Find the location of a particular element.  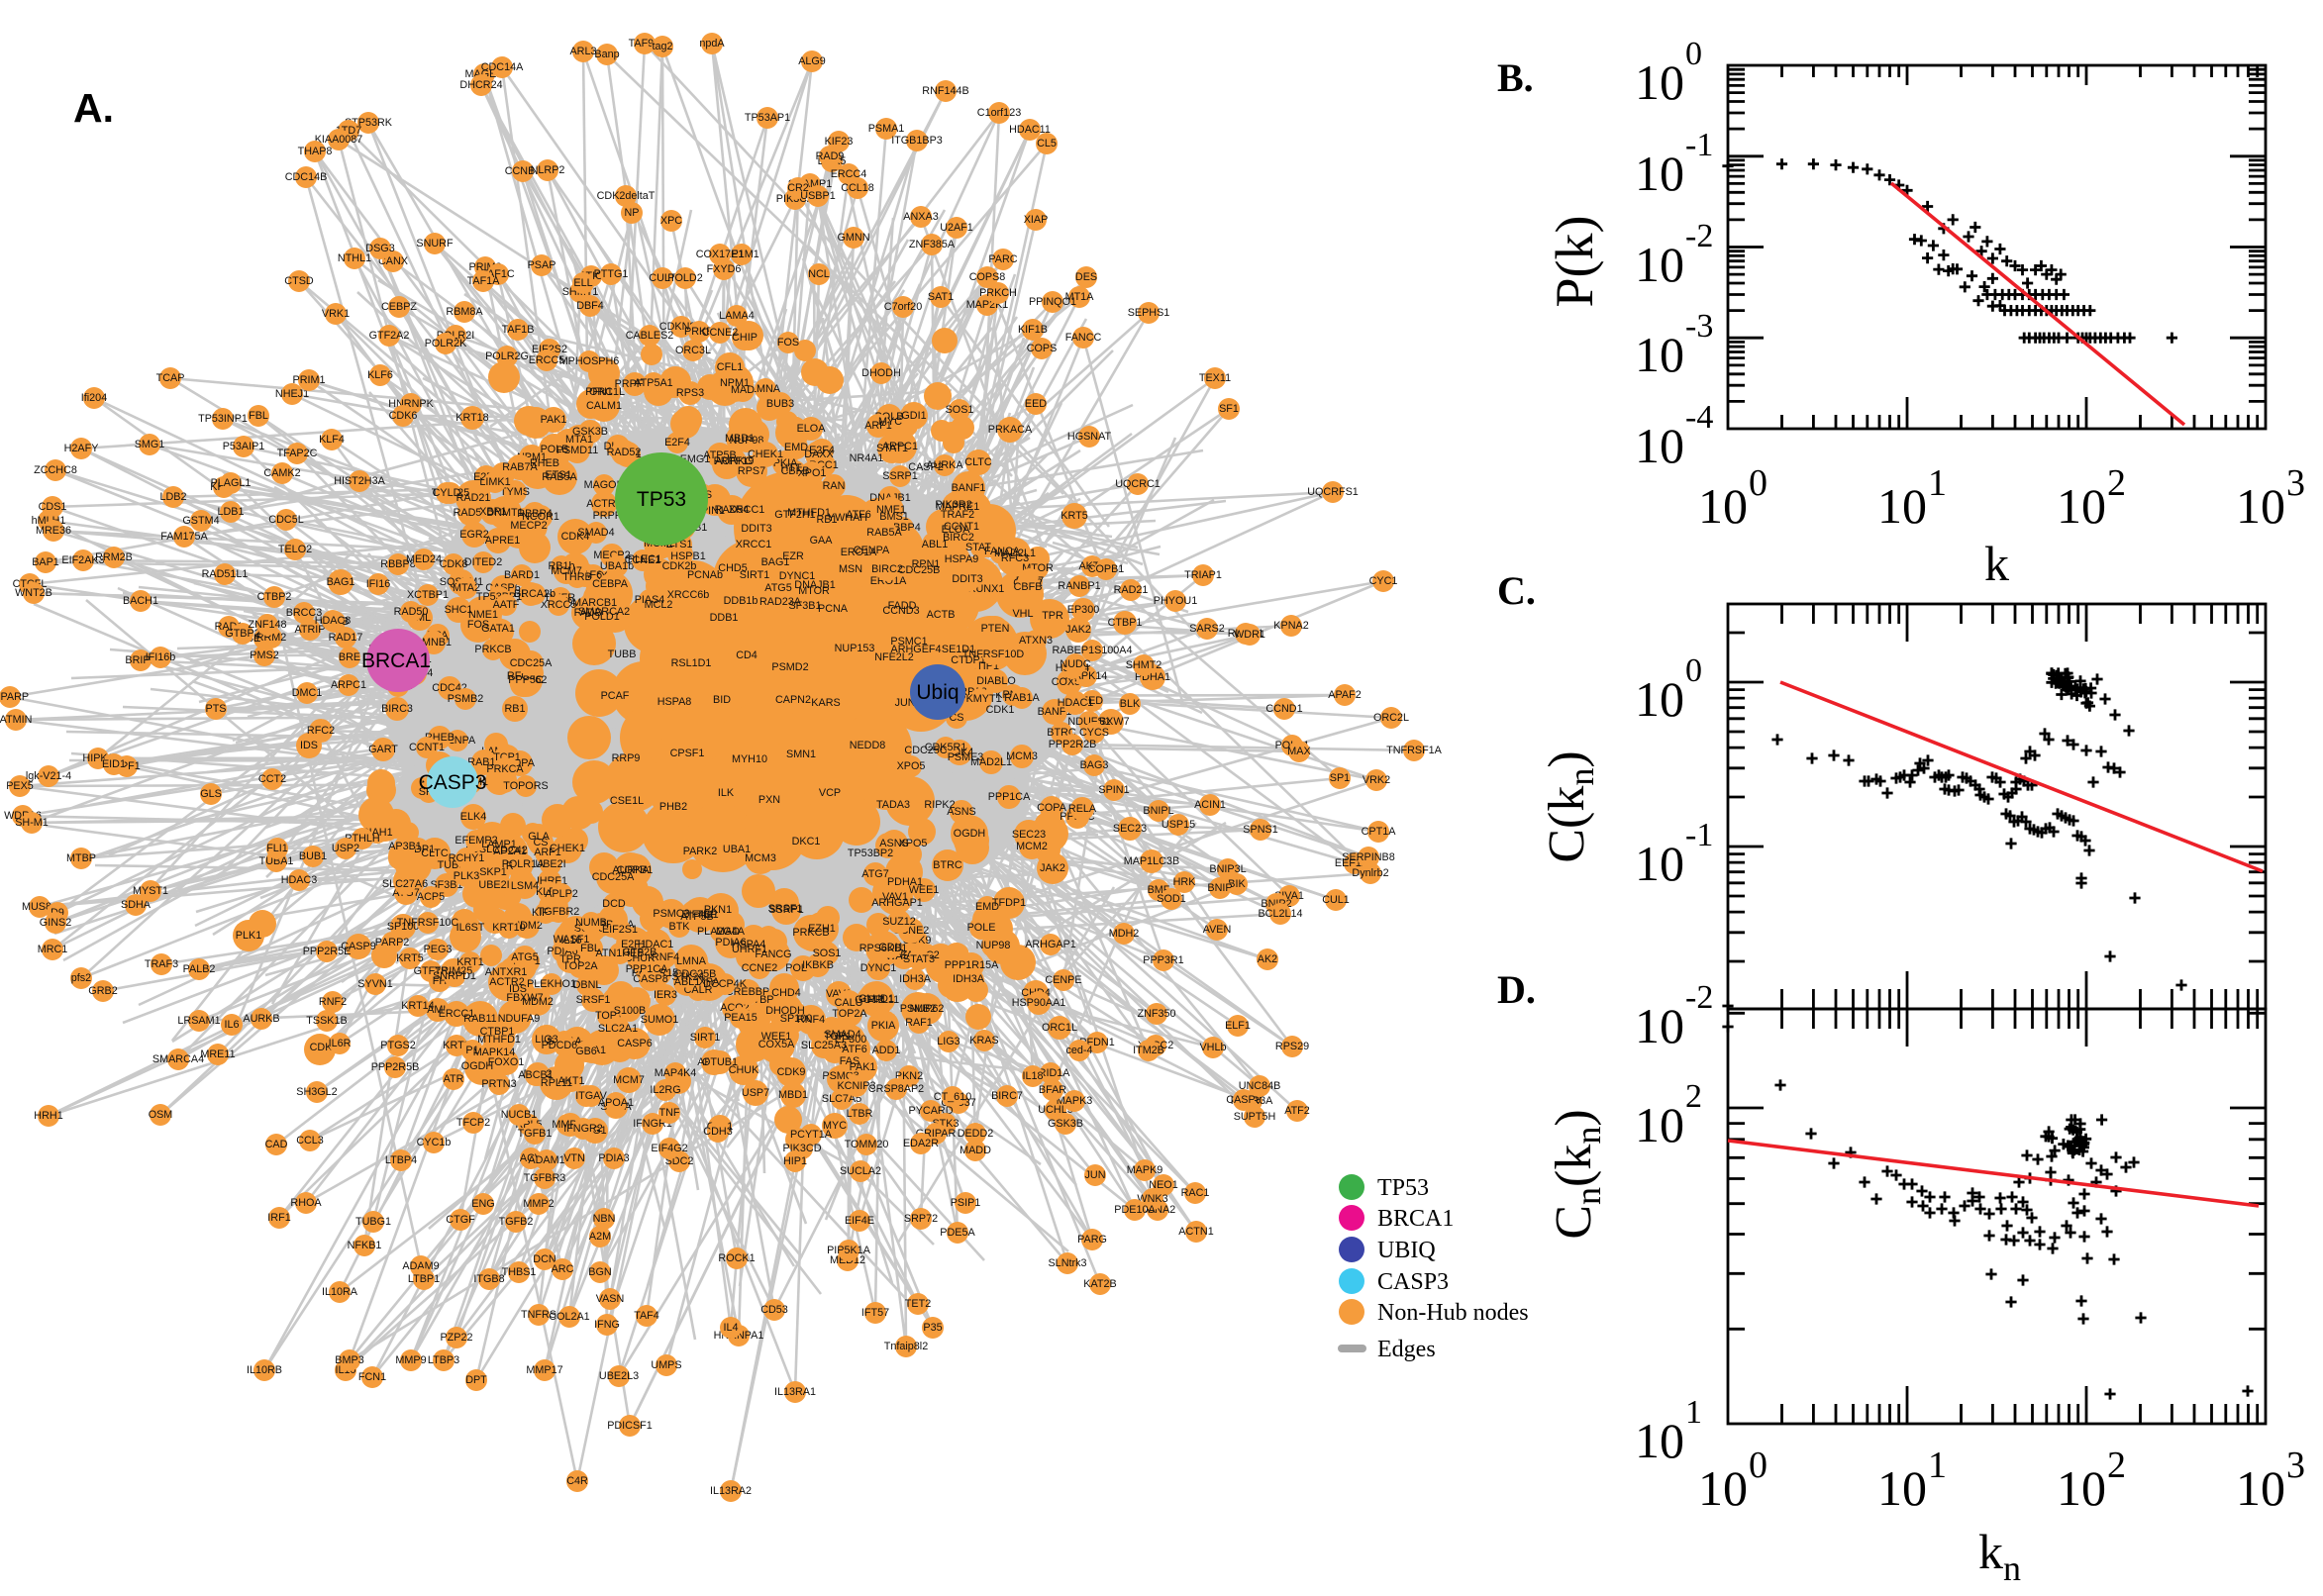

svg-text: PEA15 is located at coordinates (741, 1018).